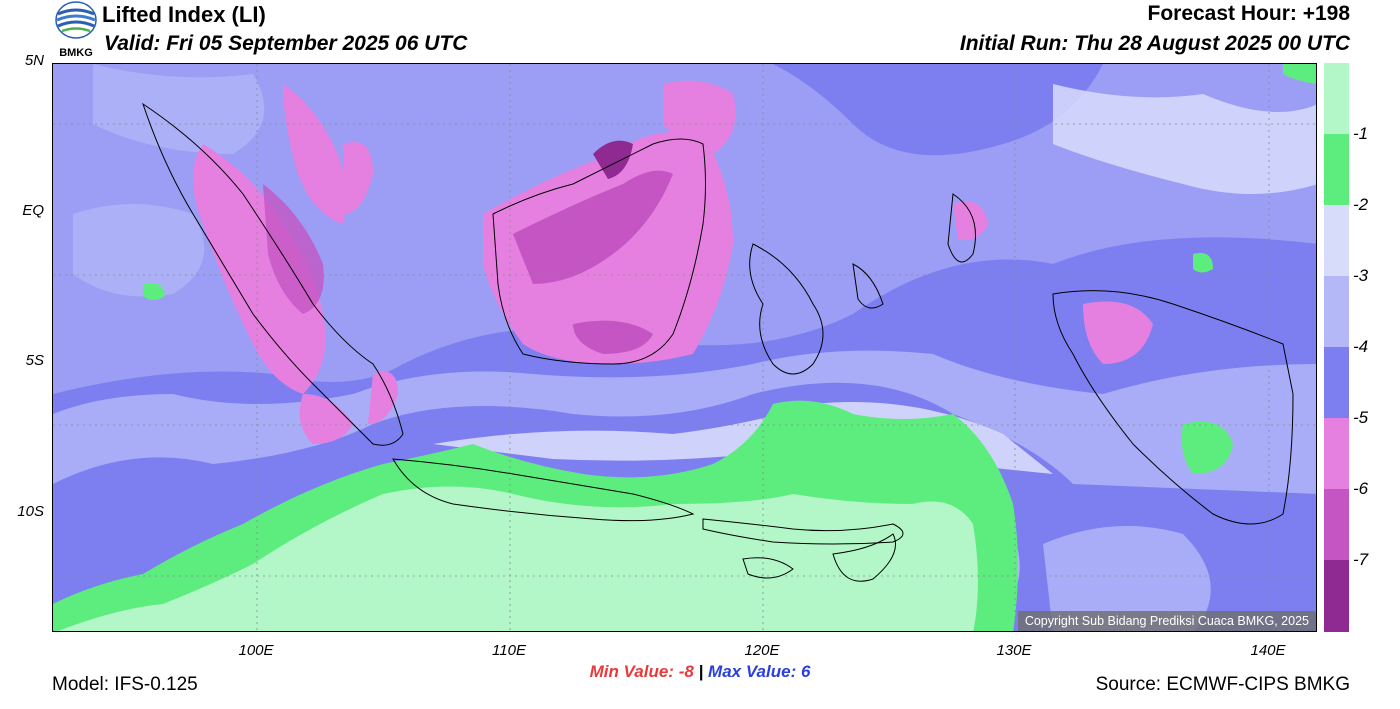 The image size is (1400, 709). What do you see at coordinates (1361, 133) in the screenshot?
I see `scale-label: -1` at bounding box center [1361, 133].